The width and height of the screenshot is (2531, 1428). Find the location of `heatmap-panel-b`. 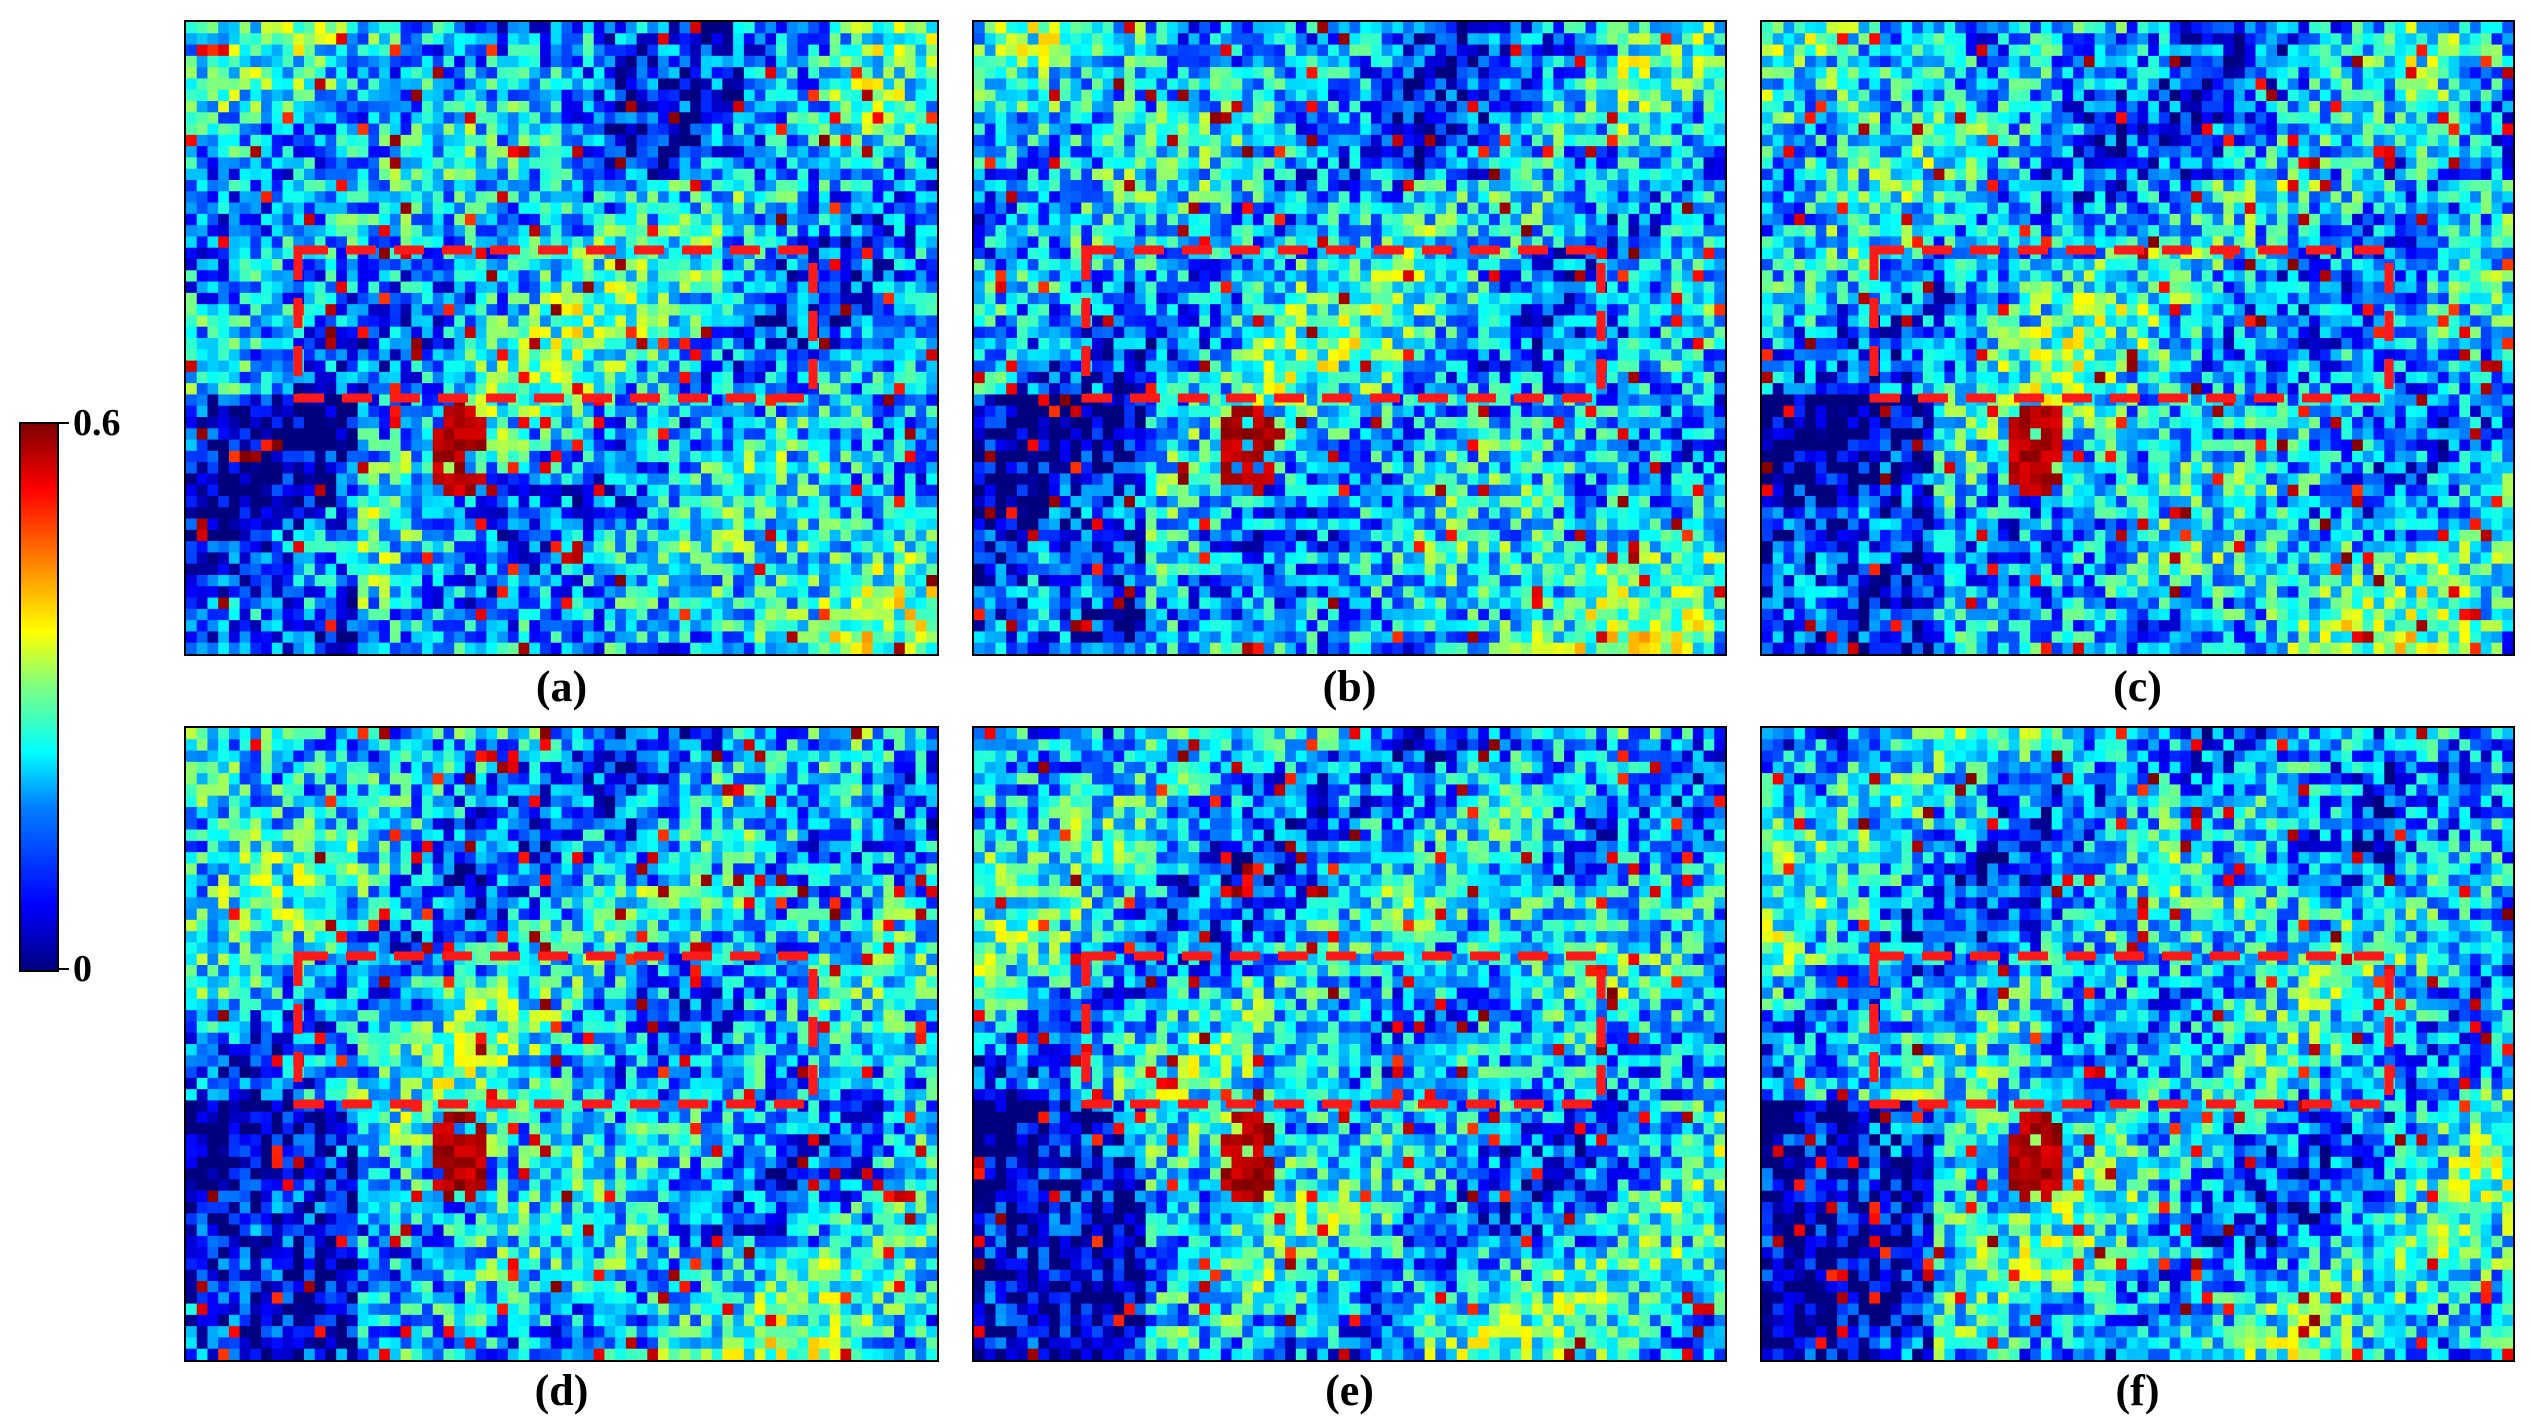

heatmap-panel-b is located at coordinates (1349, 338).